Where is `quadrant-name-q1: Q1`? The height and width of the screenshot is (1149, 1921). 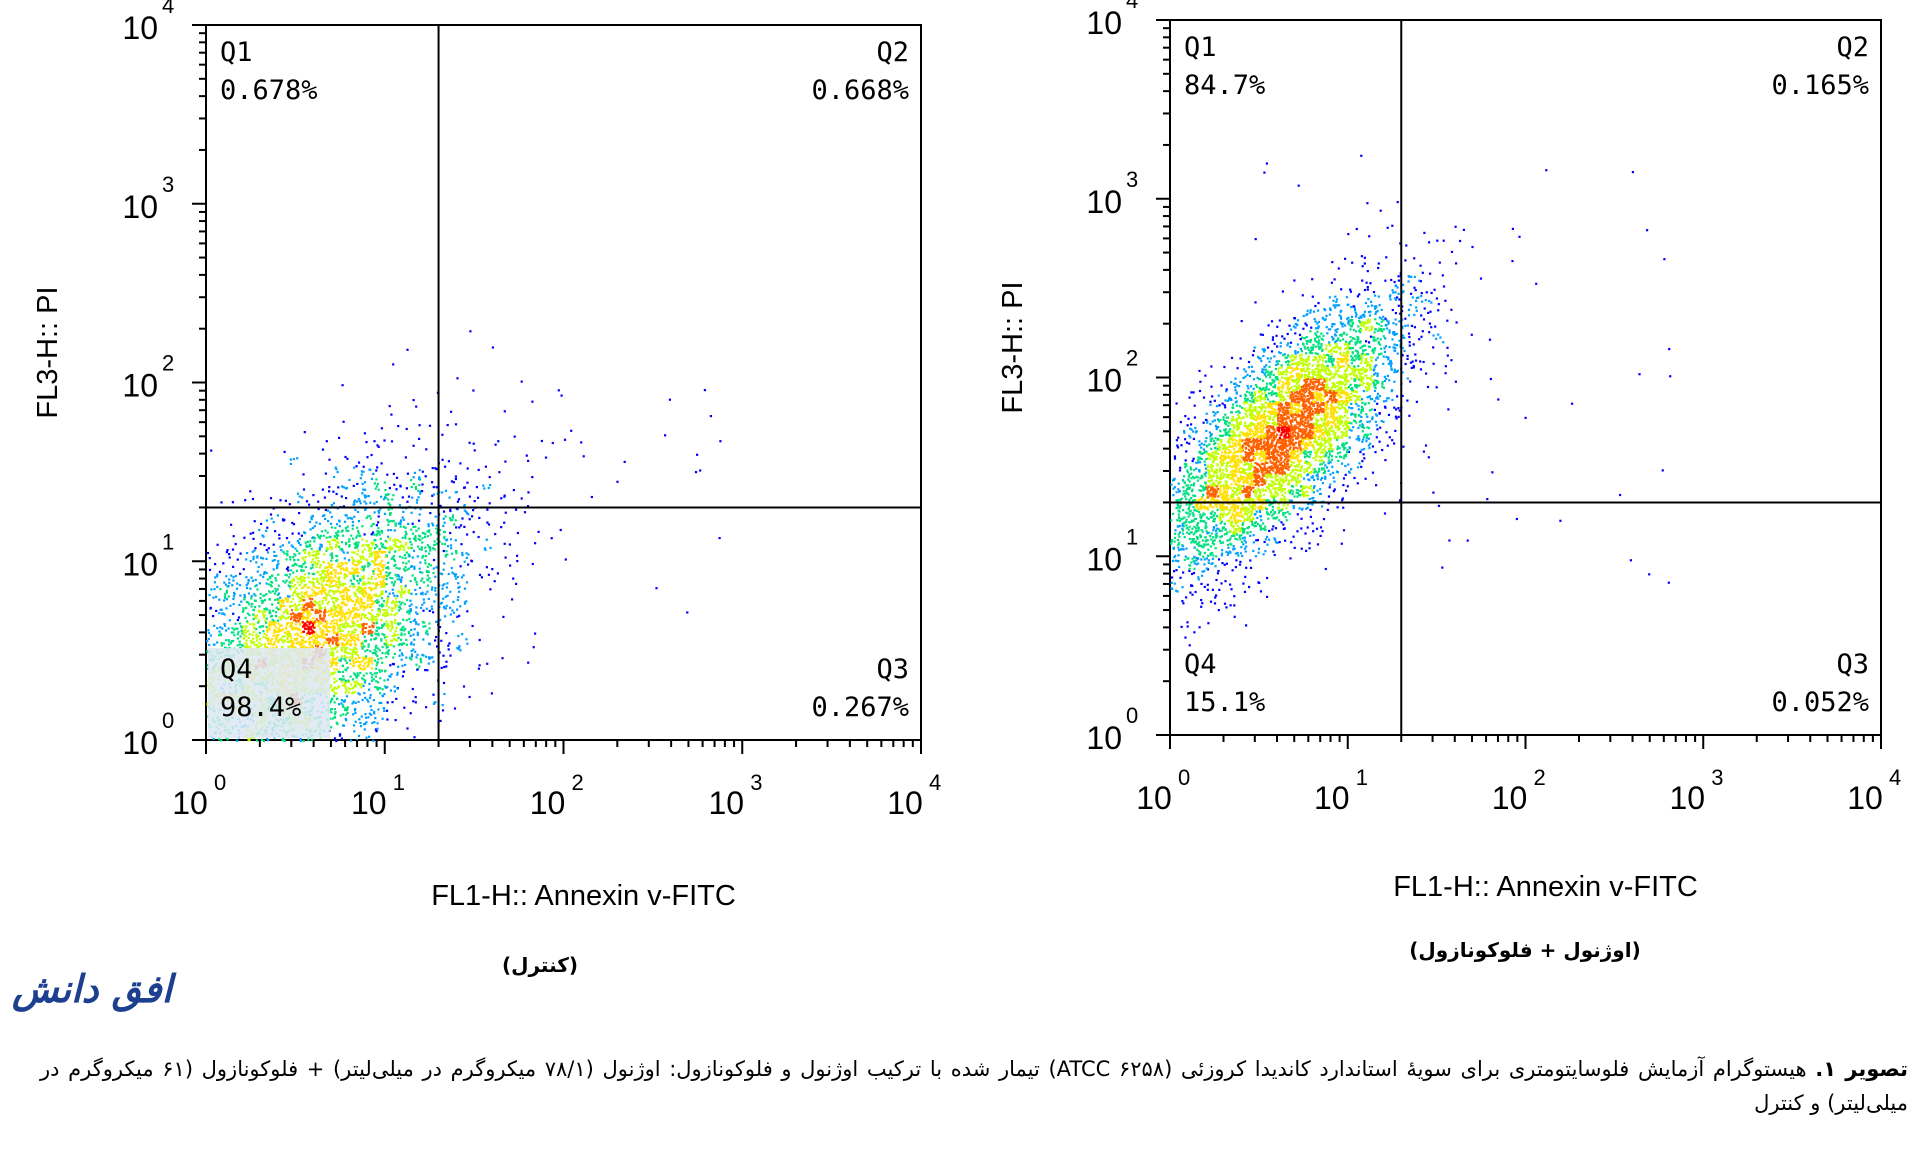
quadrant-name-q1: Q1 is located at coordinates (236, 52).